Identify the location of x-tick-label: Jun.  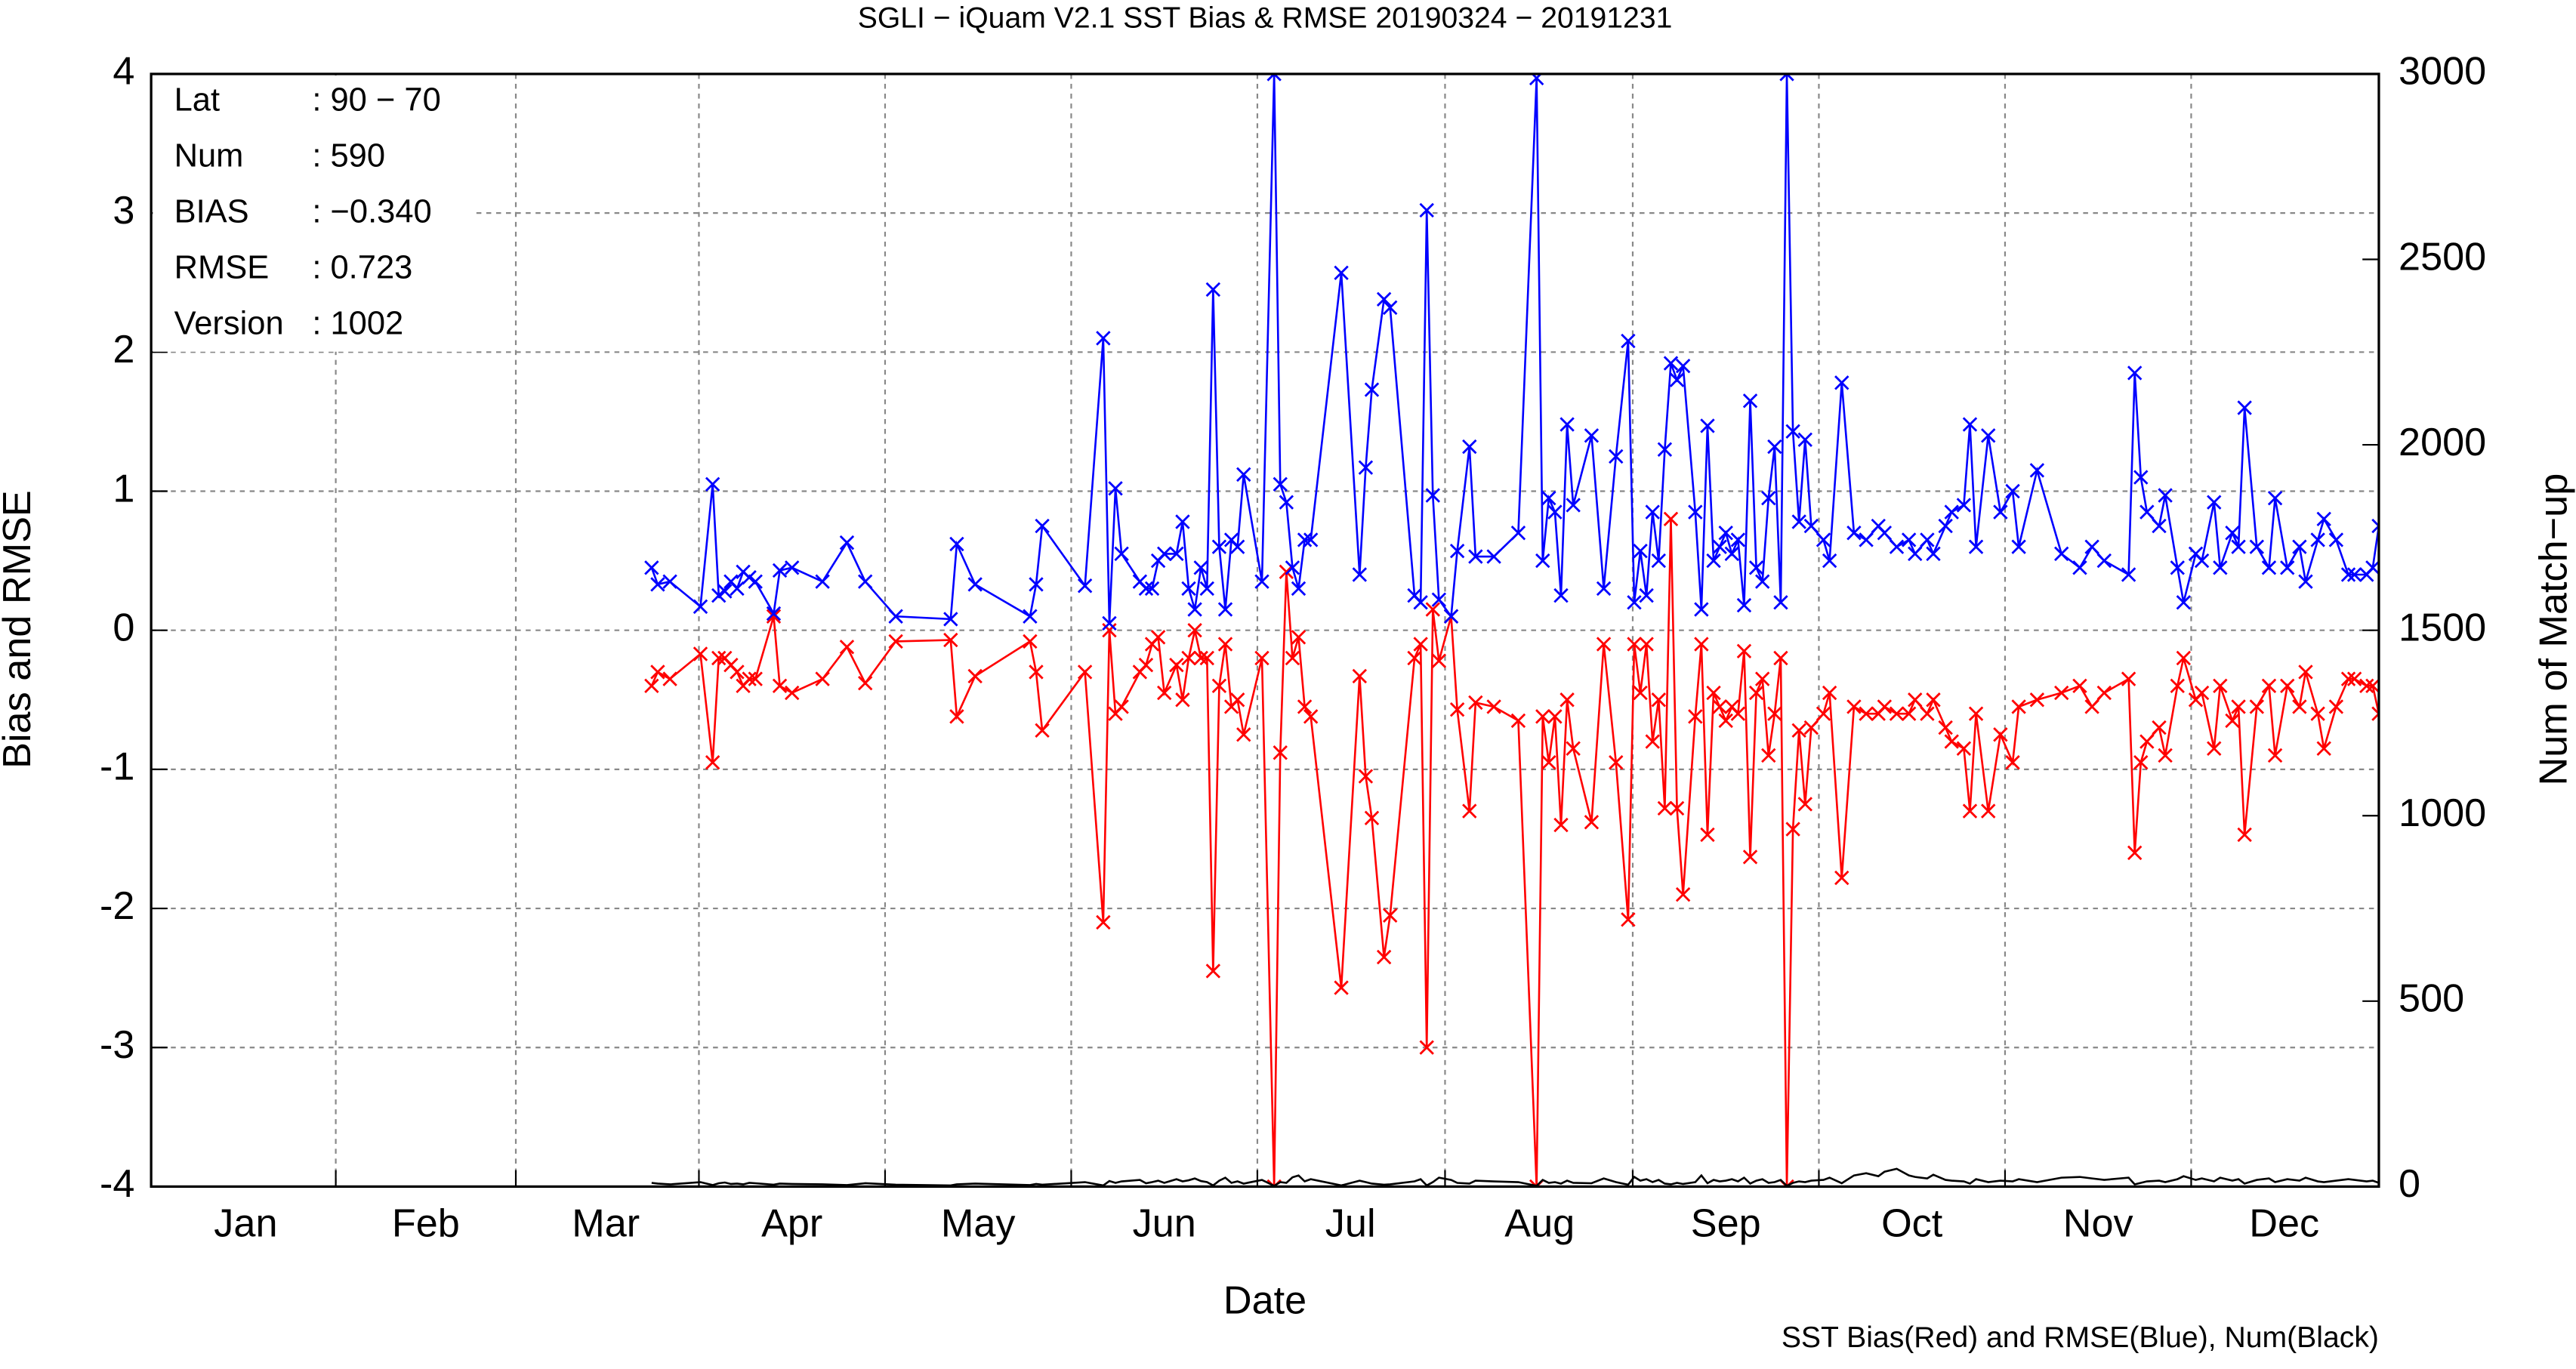
(1164, 1223).